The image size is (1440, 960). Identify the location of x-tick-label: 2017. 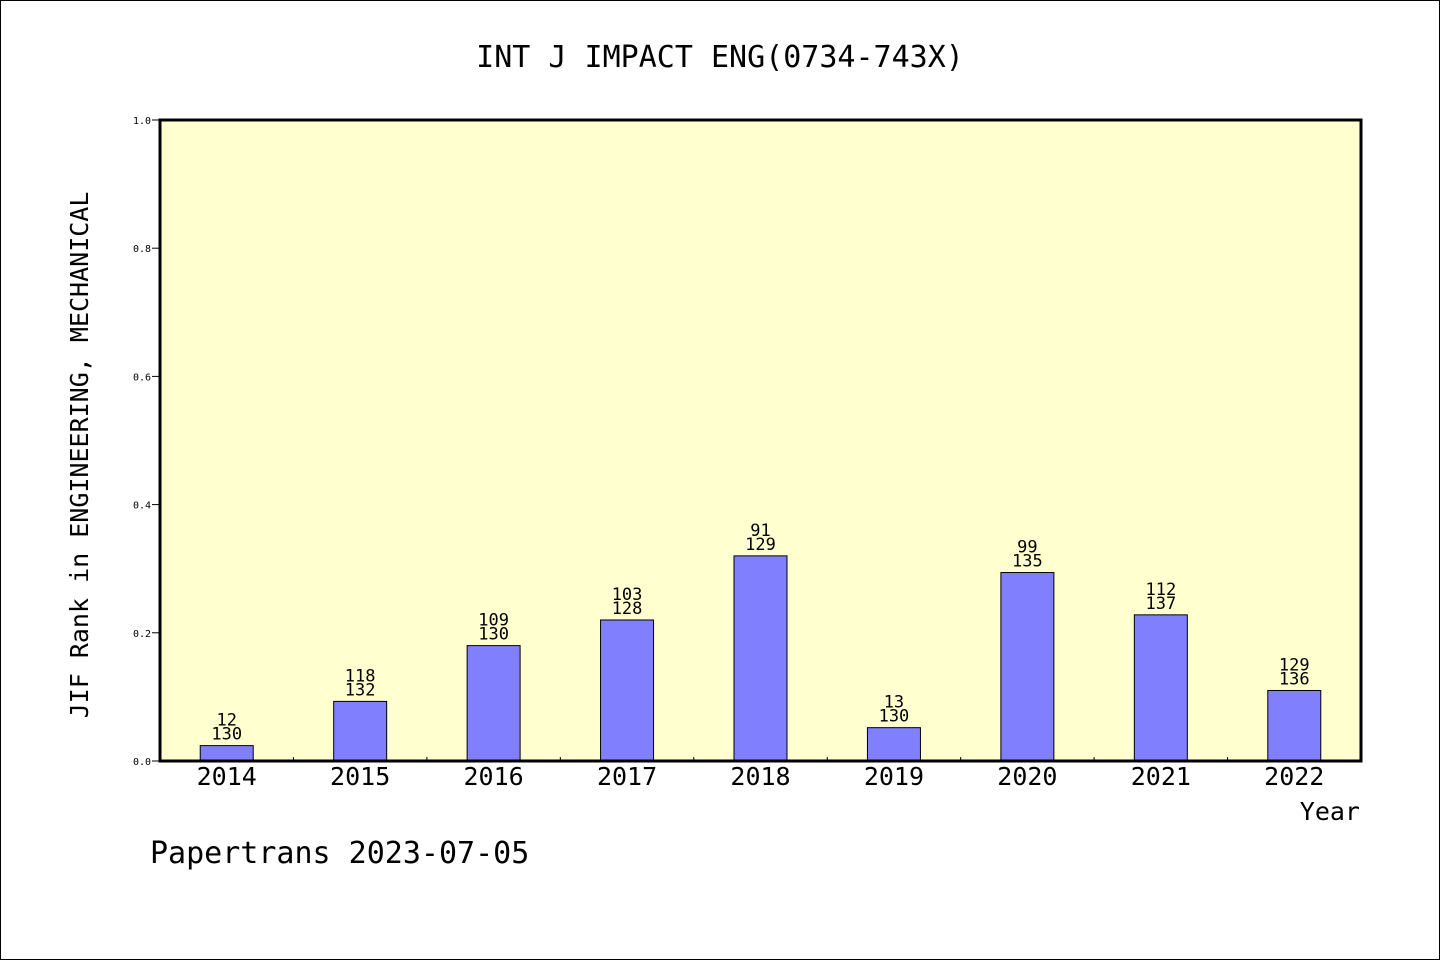
(627, 776).